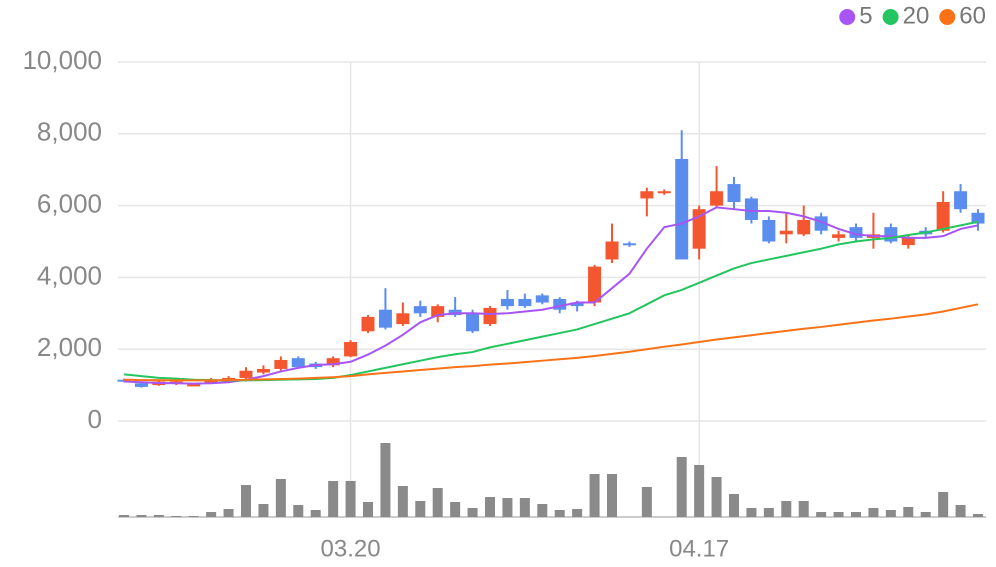 This screenshot has width=996, height=567. I want to click on ma-line, so click(551, 342).